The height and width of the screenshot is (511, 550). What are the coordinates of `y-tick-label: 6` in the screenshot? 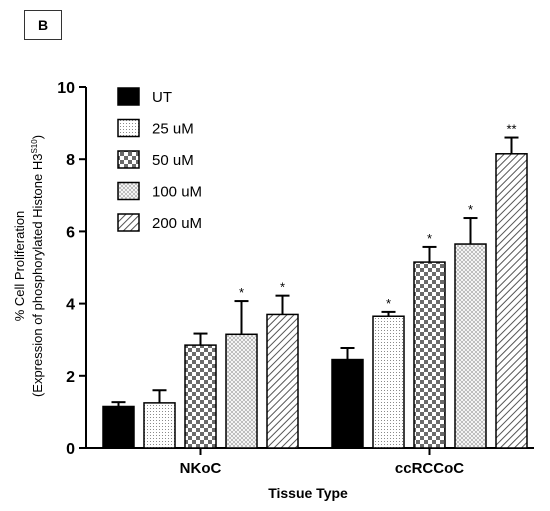 It's located at (70, 232).